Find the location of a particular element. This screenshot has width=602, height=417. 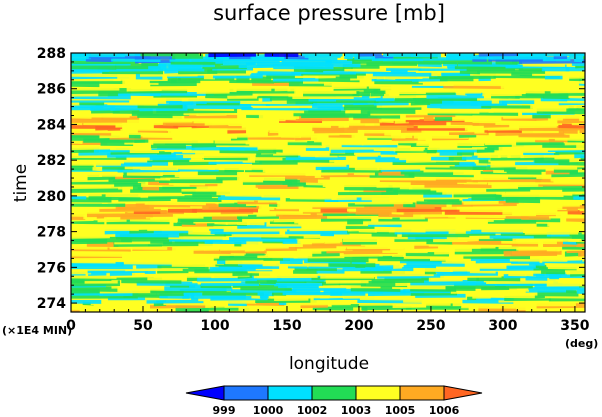

colorbar-extend-high is located at coordinates (463, 393).